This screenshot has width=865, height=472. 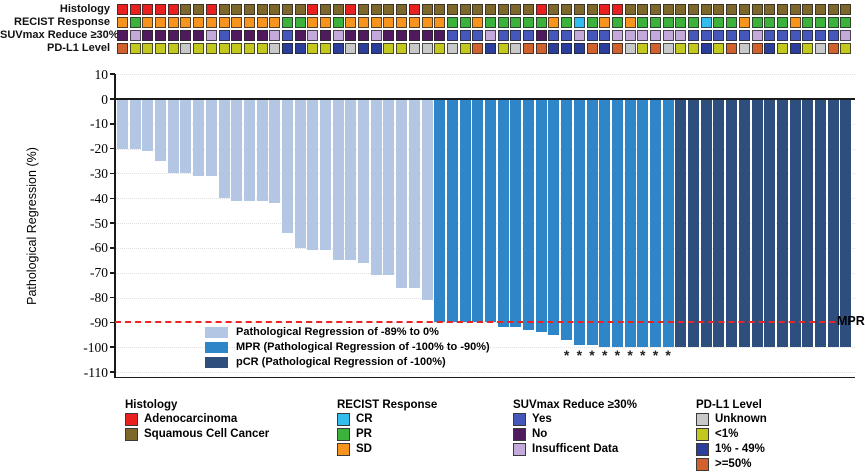 What do you see at coordinates (211, 138) in the screenshot?
I see `bar-patient-8-regression` at bounding box center [211, 138].